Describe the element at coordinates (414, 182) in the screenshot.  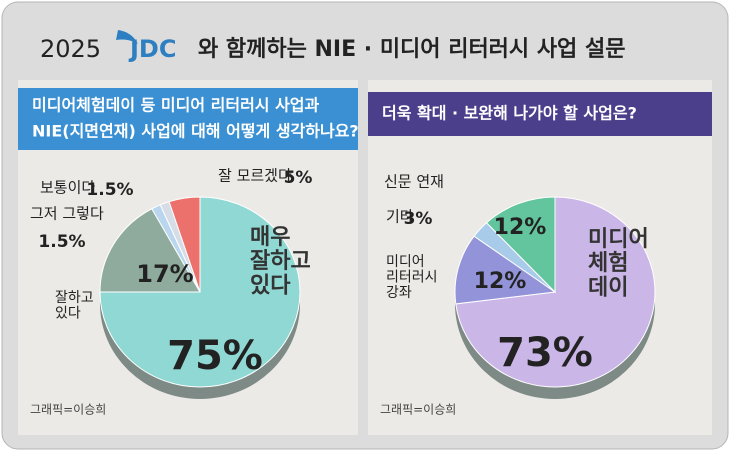
I see `slice-label: 신문 연재` at that location.